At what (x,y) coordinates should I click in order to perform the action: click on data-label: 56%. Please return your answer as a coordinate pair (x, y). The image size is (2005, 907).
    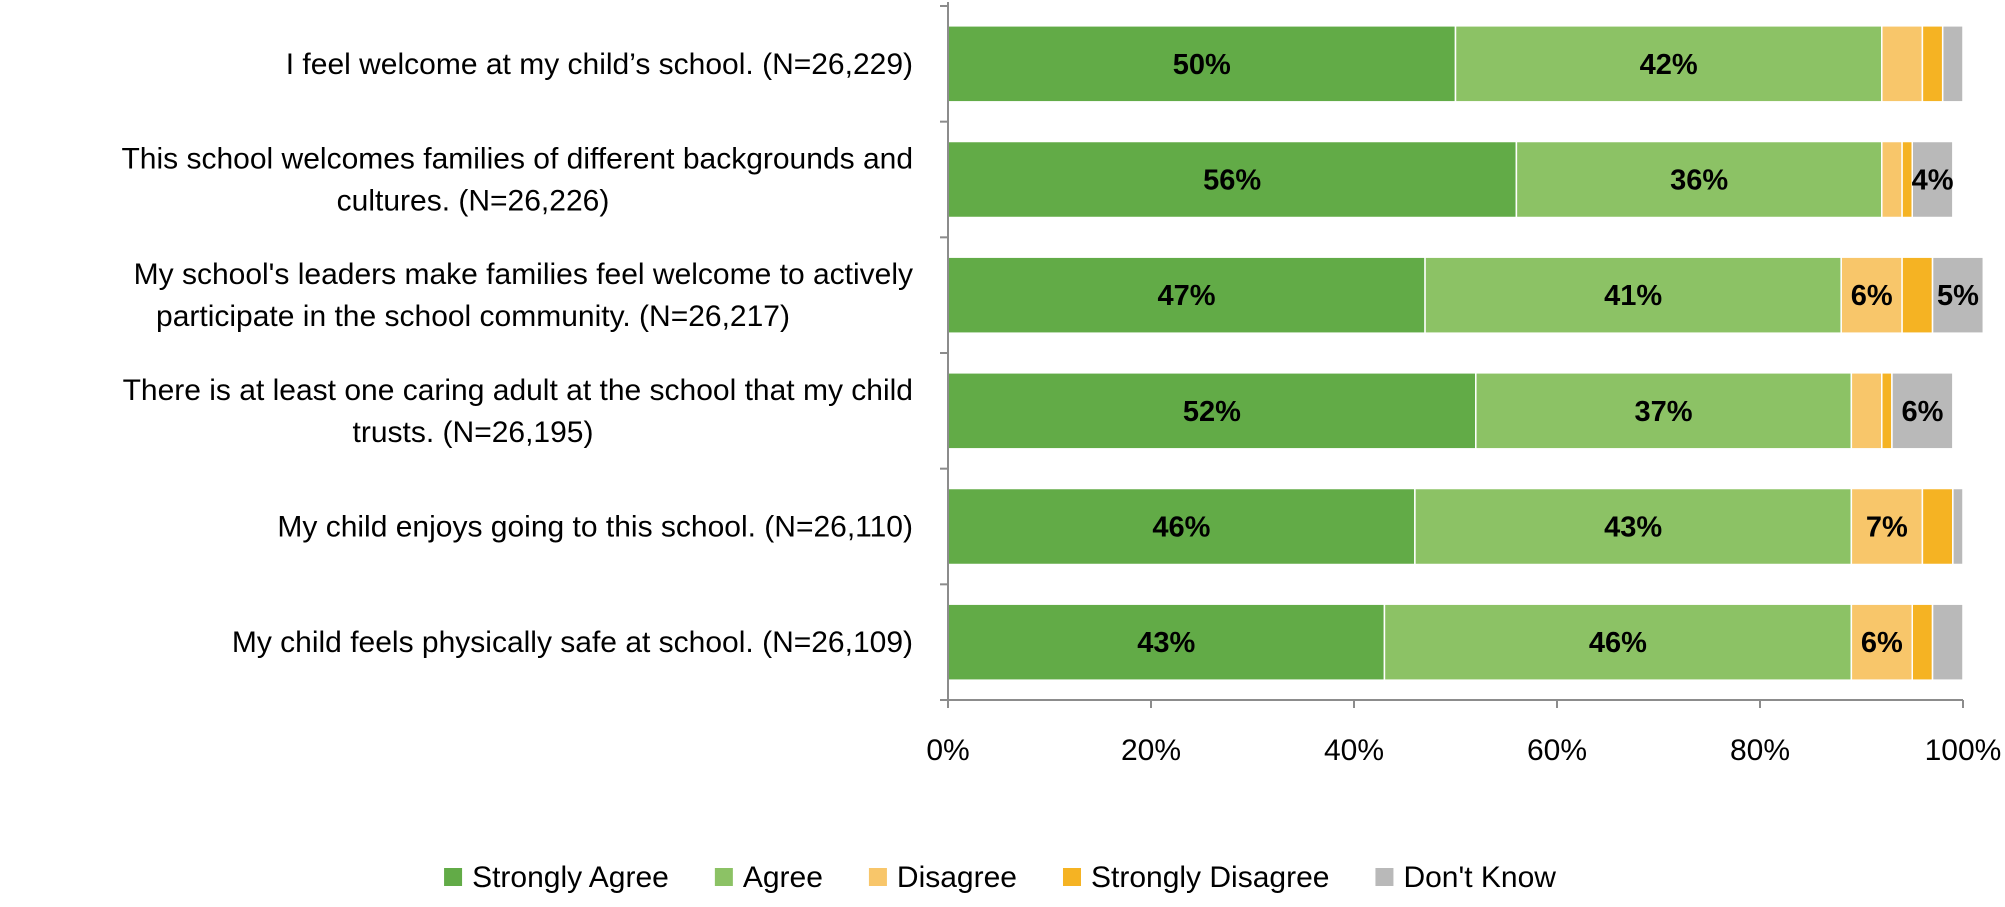
    Looking at the image, I should click on (1232, 181).